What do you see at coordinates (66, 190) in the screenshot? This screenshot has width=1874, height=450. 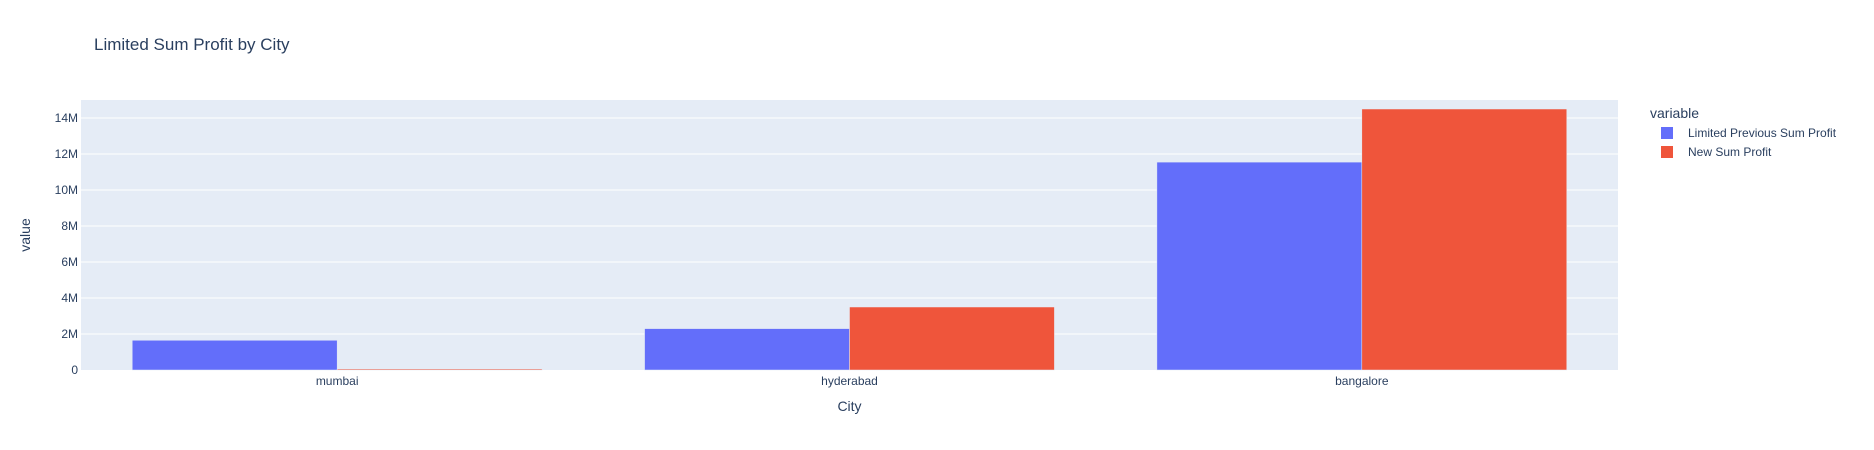 I see `y-tick-label: 10M` at bounding box center [66, 190].